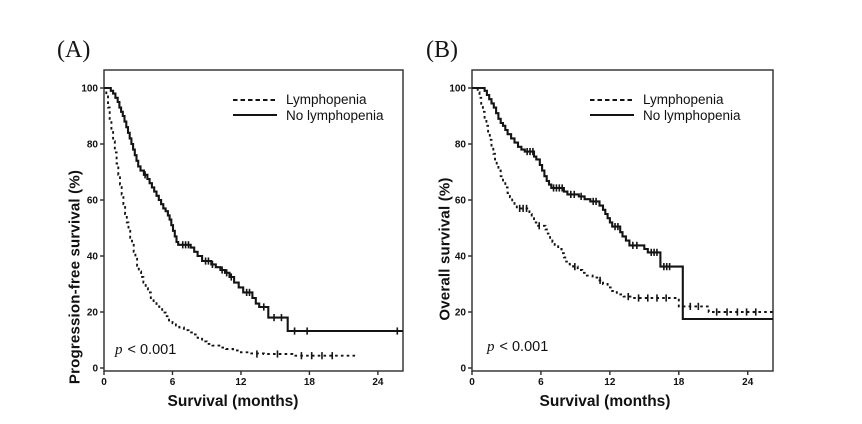 The height and width of the screenshot is (424, 862). I want to click on panel-a-label: (A), so click(74, 50).